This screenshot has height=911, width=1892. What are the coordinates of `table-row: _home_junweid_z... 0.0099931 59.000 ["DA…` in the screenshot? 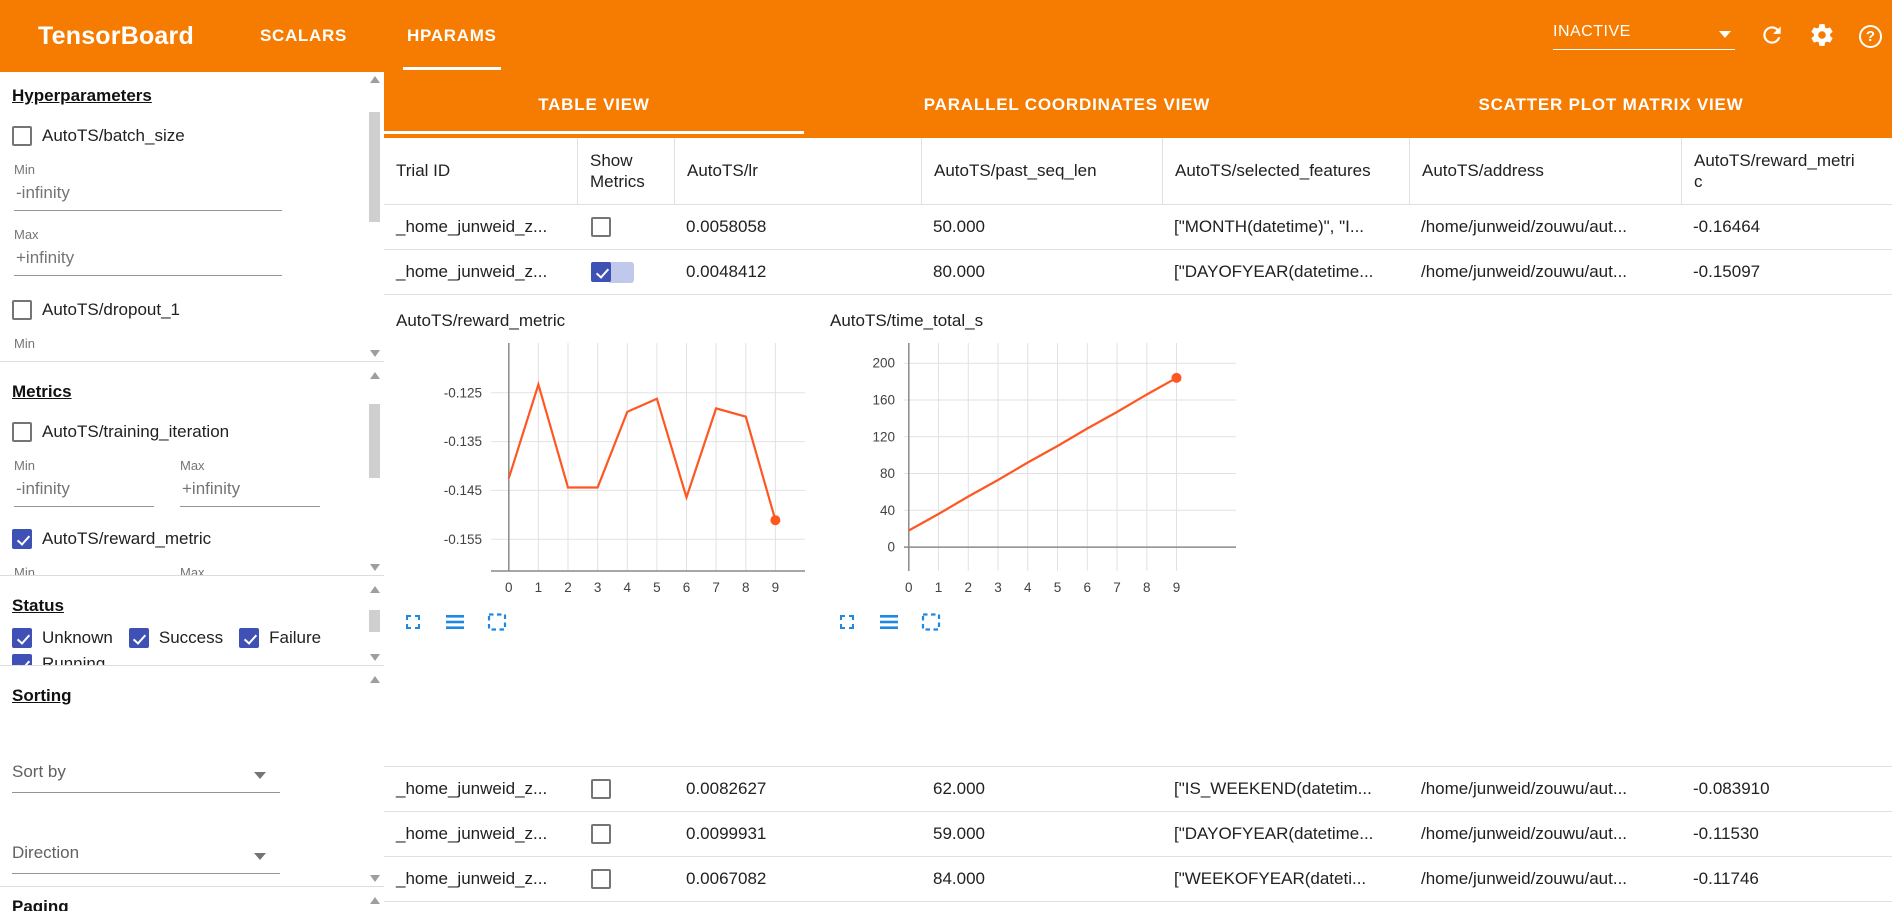 It's located at (1138, 834).